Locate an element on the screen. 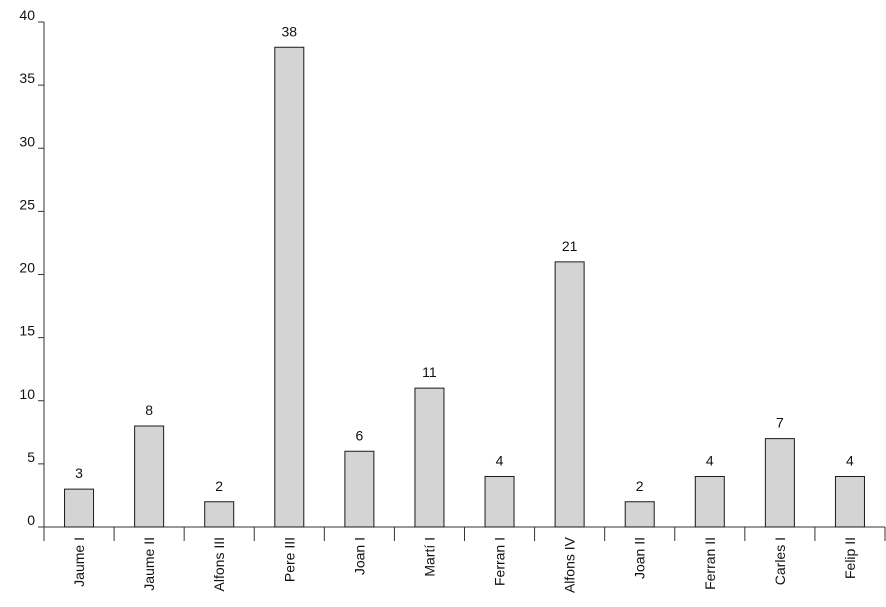 Image resolution: width=886 pixels, height=607 pixels. bar-value-label: 7 is located at coordinates (780, 423).